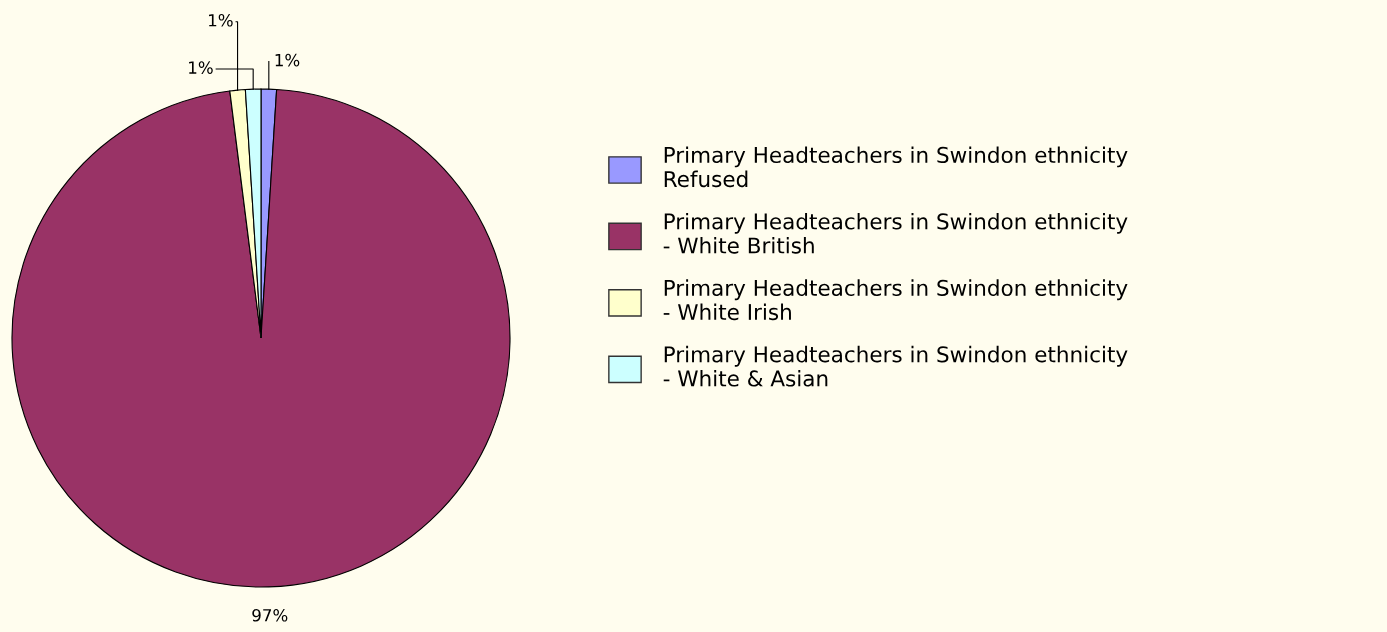 The height and width of the screenshot is (632, 1387). Describe the element at coordinates (895, 300) in the screenshot. I see `legend-label: Primary Headteachers in Swindon ethnicity - White Irish` at that location.